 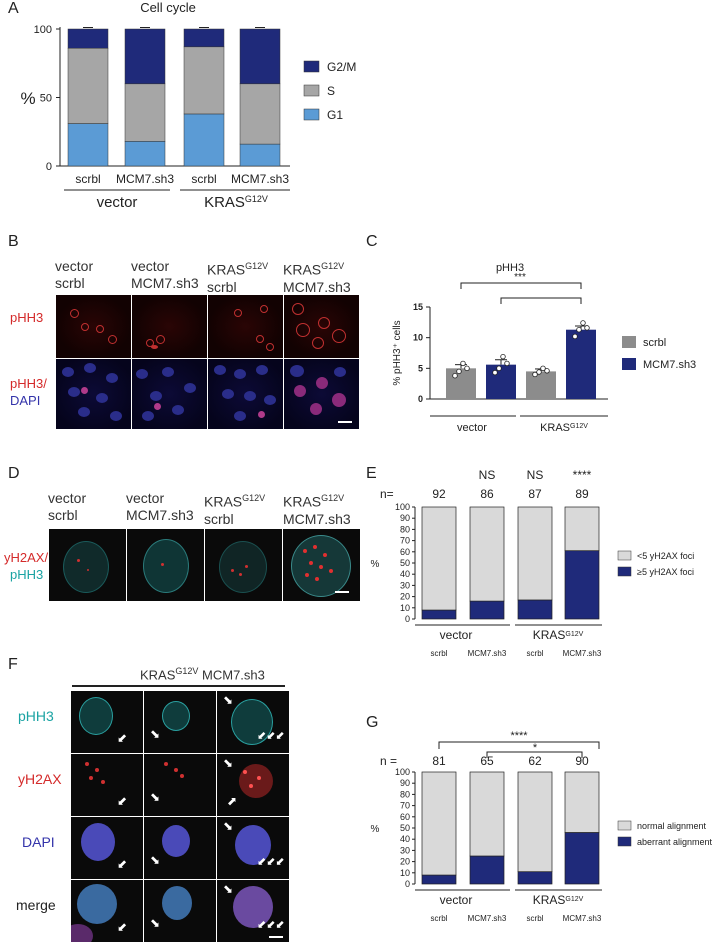 I want to click on f-row-label-merge: merge, so click(x=36, y=905).